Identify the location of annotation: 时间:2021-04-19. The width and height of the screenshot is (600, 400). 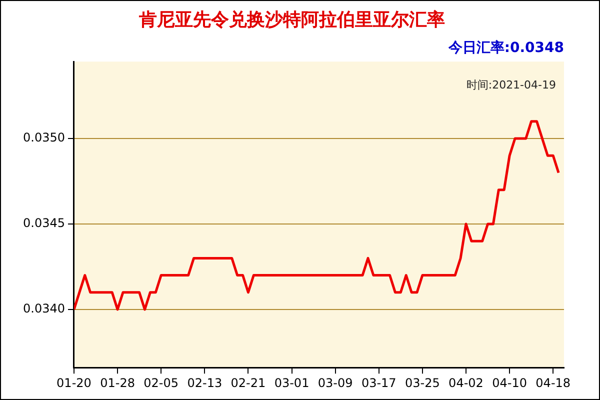
(511, 85).